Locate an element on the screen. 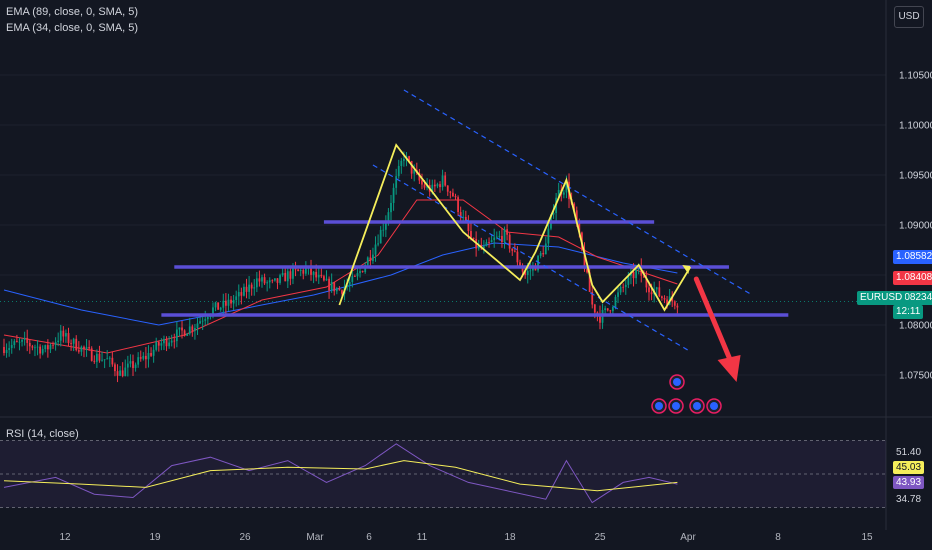 Image resolution: width=932 pixels, height=550 pixels. price-tick-label: 1.07500 is located at coordinates (915, 376).